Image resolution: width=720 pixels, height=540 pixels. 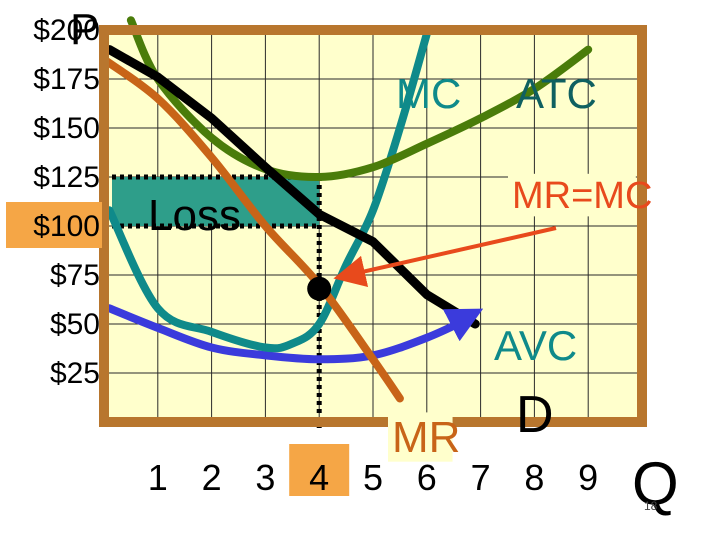 What do you see at coordinates (66, 226) in the screenshot?
I see `y-tick-label: $100` at bounding box center [66, 226].